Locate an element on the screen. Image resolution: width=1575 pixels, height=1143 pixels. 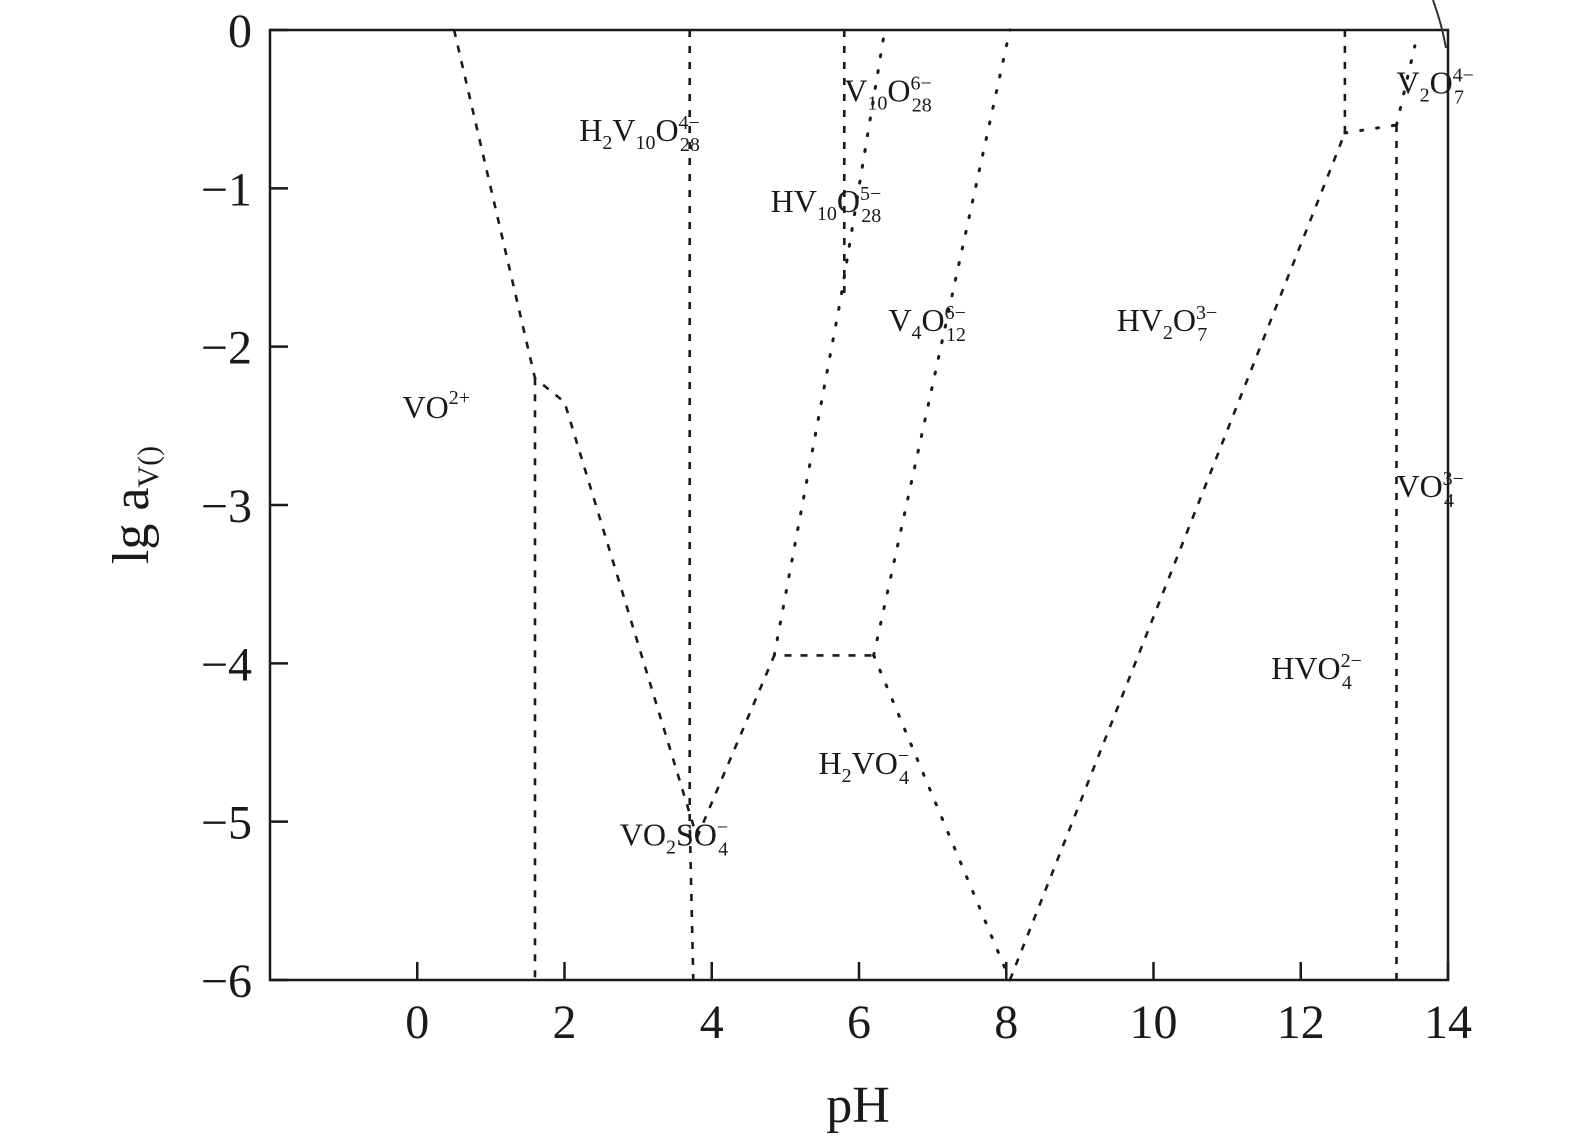
y-tick-label: −5 is located at coordinates (226, 823).